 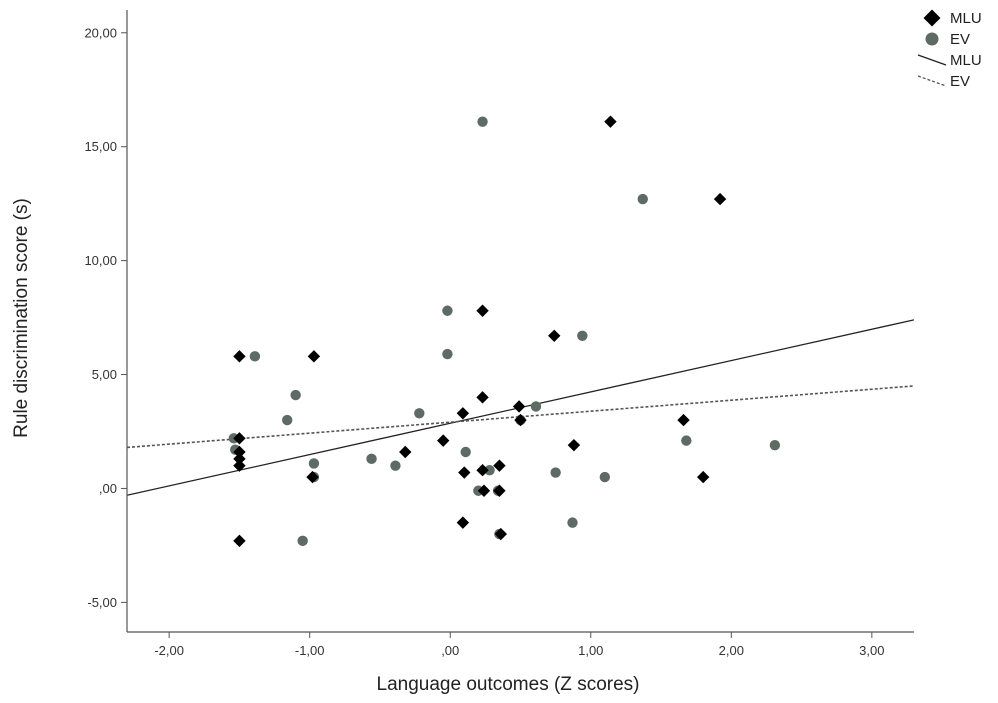 What do you see at coordinates (169, 650) in the screenshot?
I see `x-tick-label: -2,00` at bounding box center [169, 650].